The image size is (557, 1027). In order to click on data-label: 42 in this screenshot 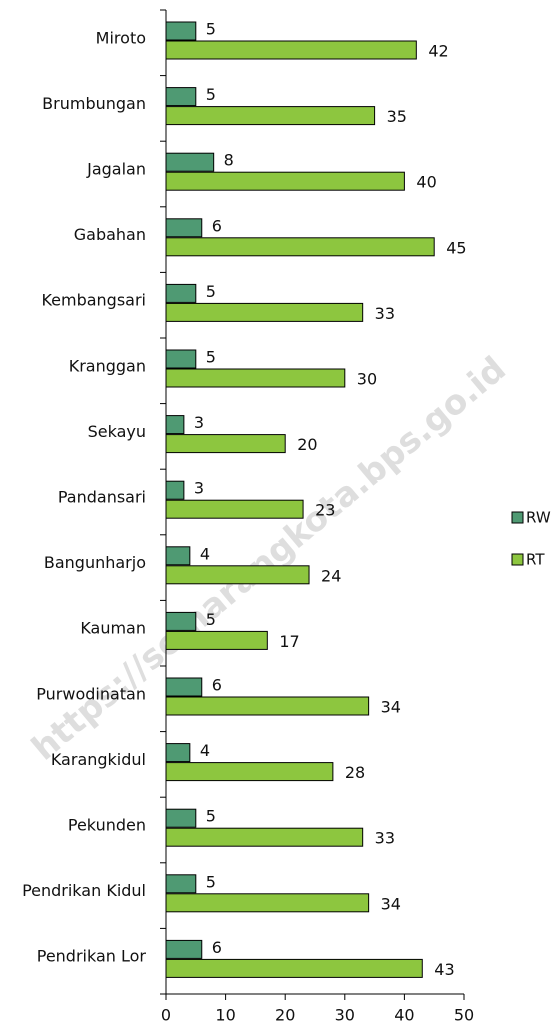, I will do `click(438, 51)`.